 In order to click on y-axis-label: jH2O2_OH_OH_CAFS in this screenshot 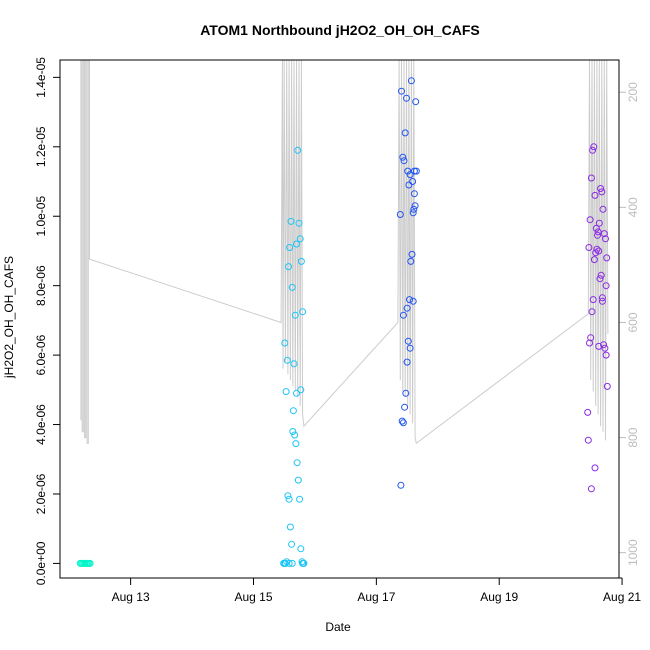, I will do `click(9, 317)`.